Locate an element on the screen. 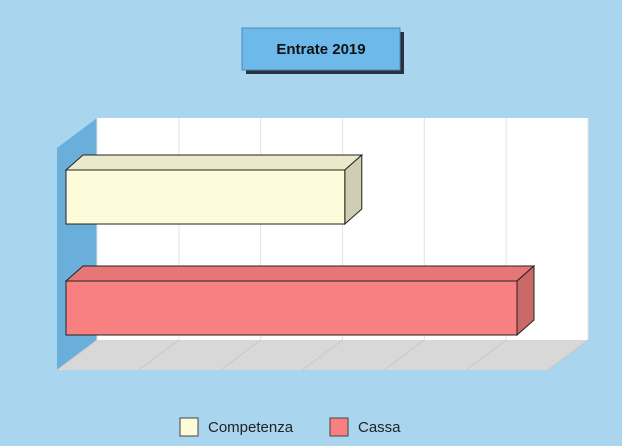  title-box is located at coordinates (321, 49).